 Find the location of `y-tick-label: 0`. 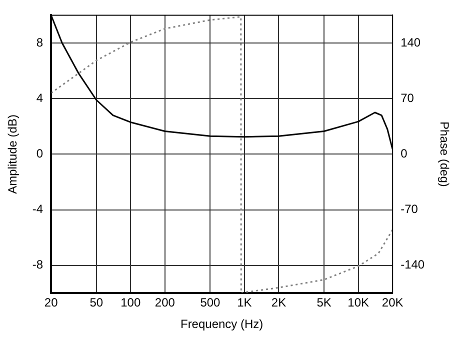

y-tick-label: 0 is located at coordinates (40, 153).